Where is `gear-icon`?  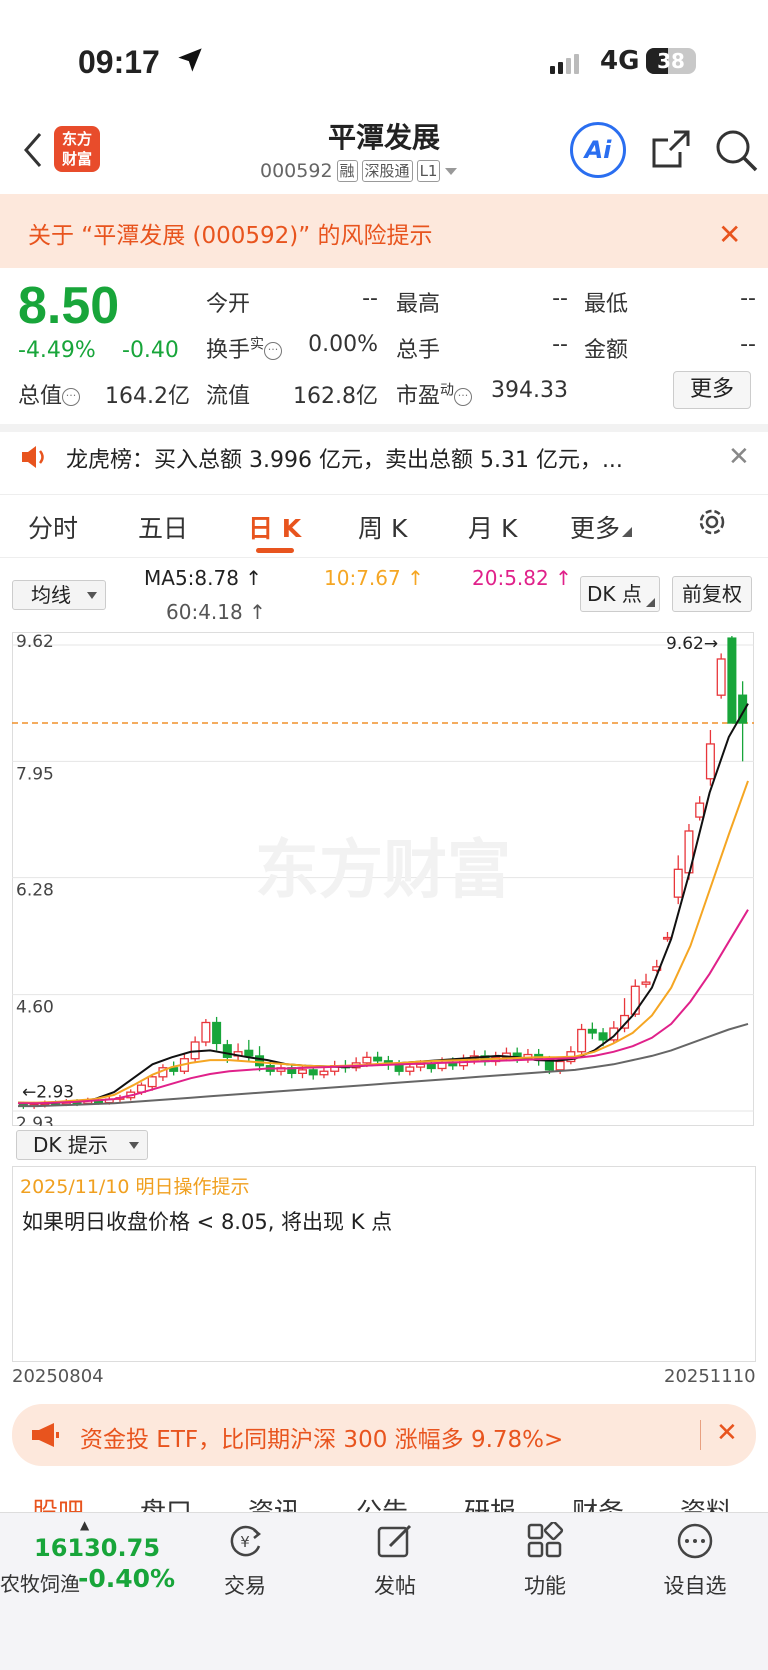
gear-icon is located at coordinates (712, 522).